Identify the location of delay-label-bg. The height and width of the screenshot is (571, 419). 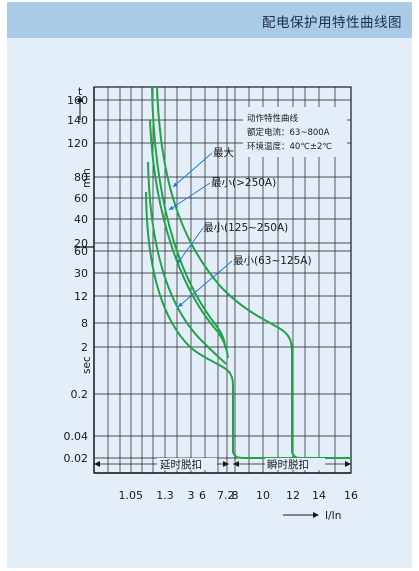
(187, 464).